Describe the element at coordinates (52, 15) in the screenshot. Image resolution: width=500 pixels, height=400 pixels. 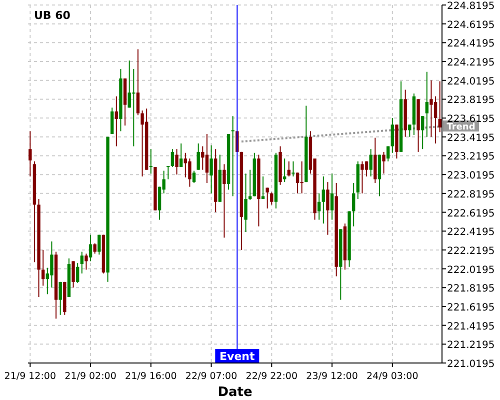
I see `chart-title: UB 60` at that location.